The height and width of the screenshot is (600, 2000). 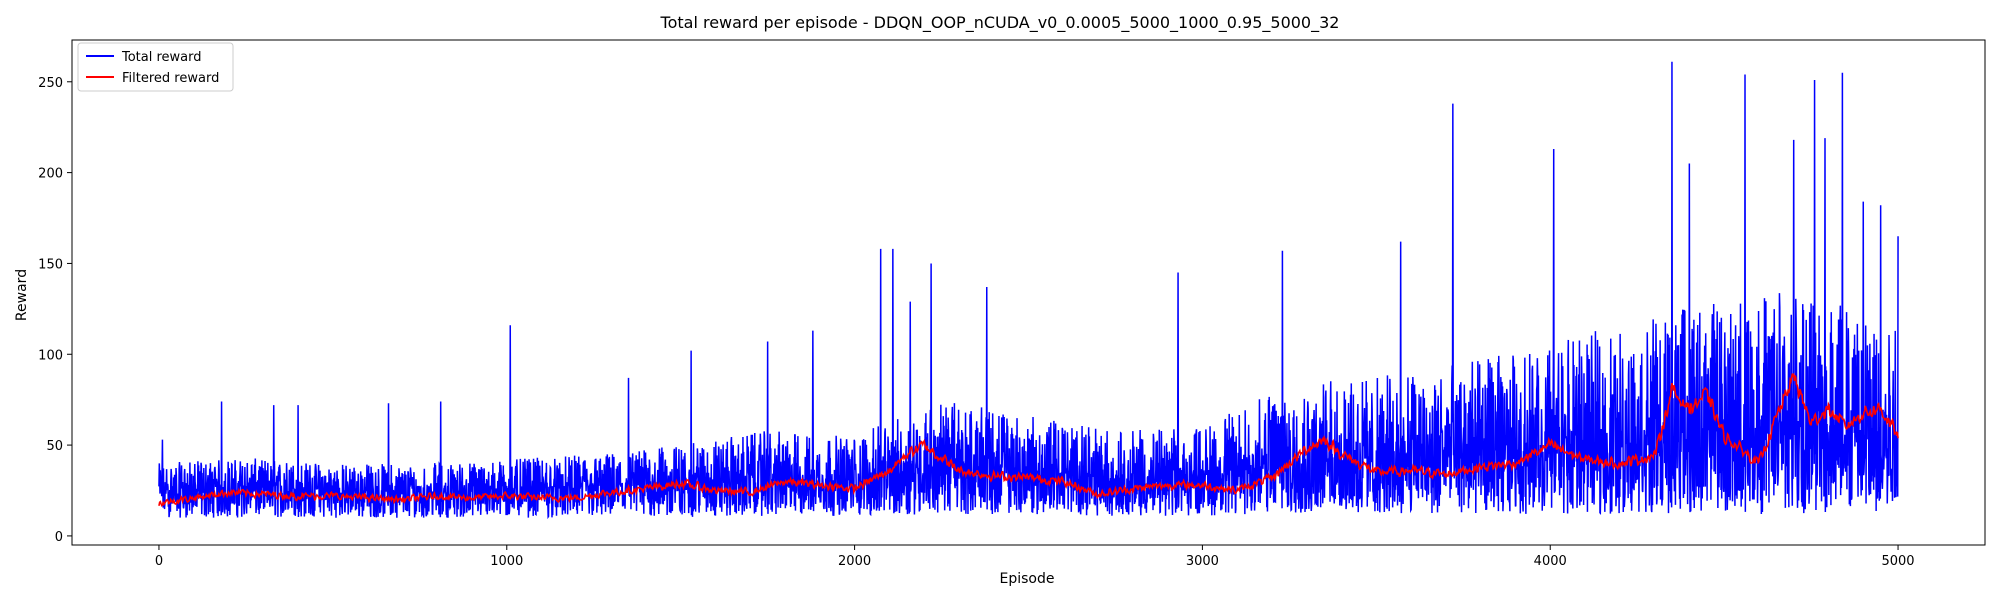 What do you see at coordinates (161, 57) in the screenshot?
I see `legend-label-total: Total reward` at bounding box center [161, 57].